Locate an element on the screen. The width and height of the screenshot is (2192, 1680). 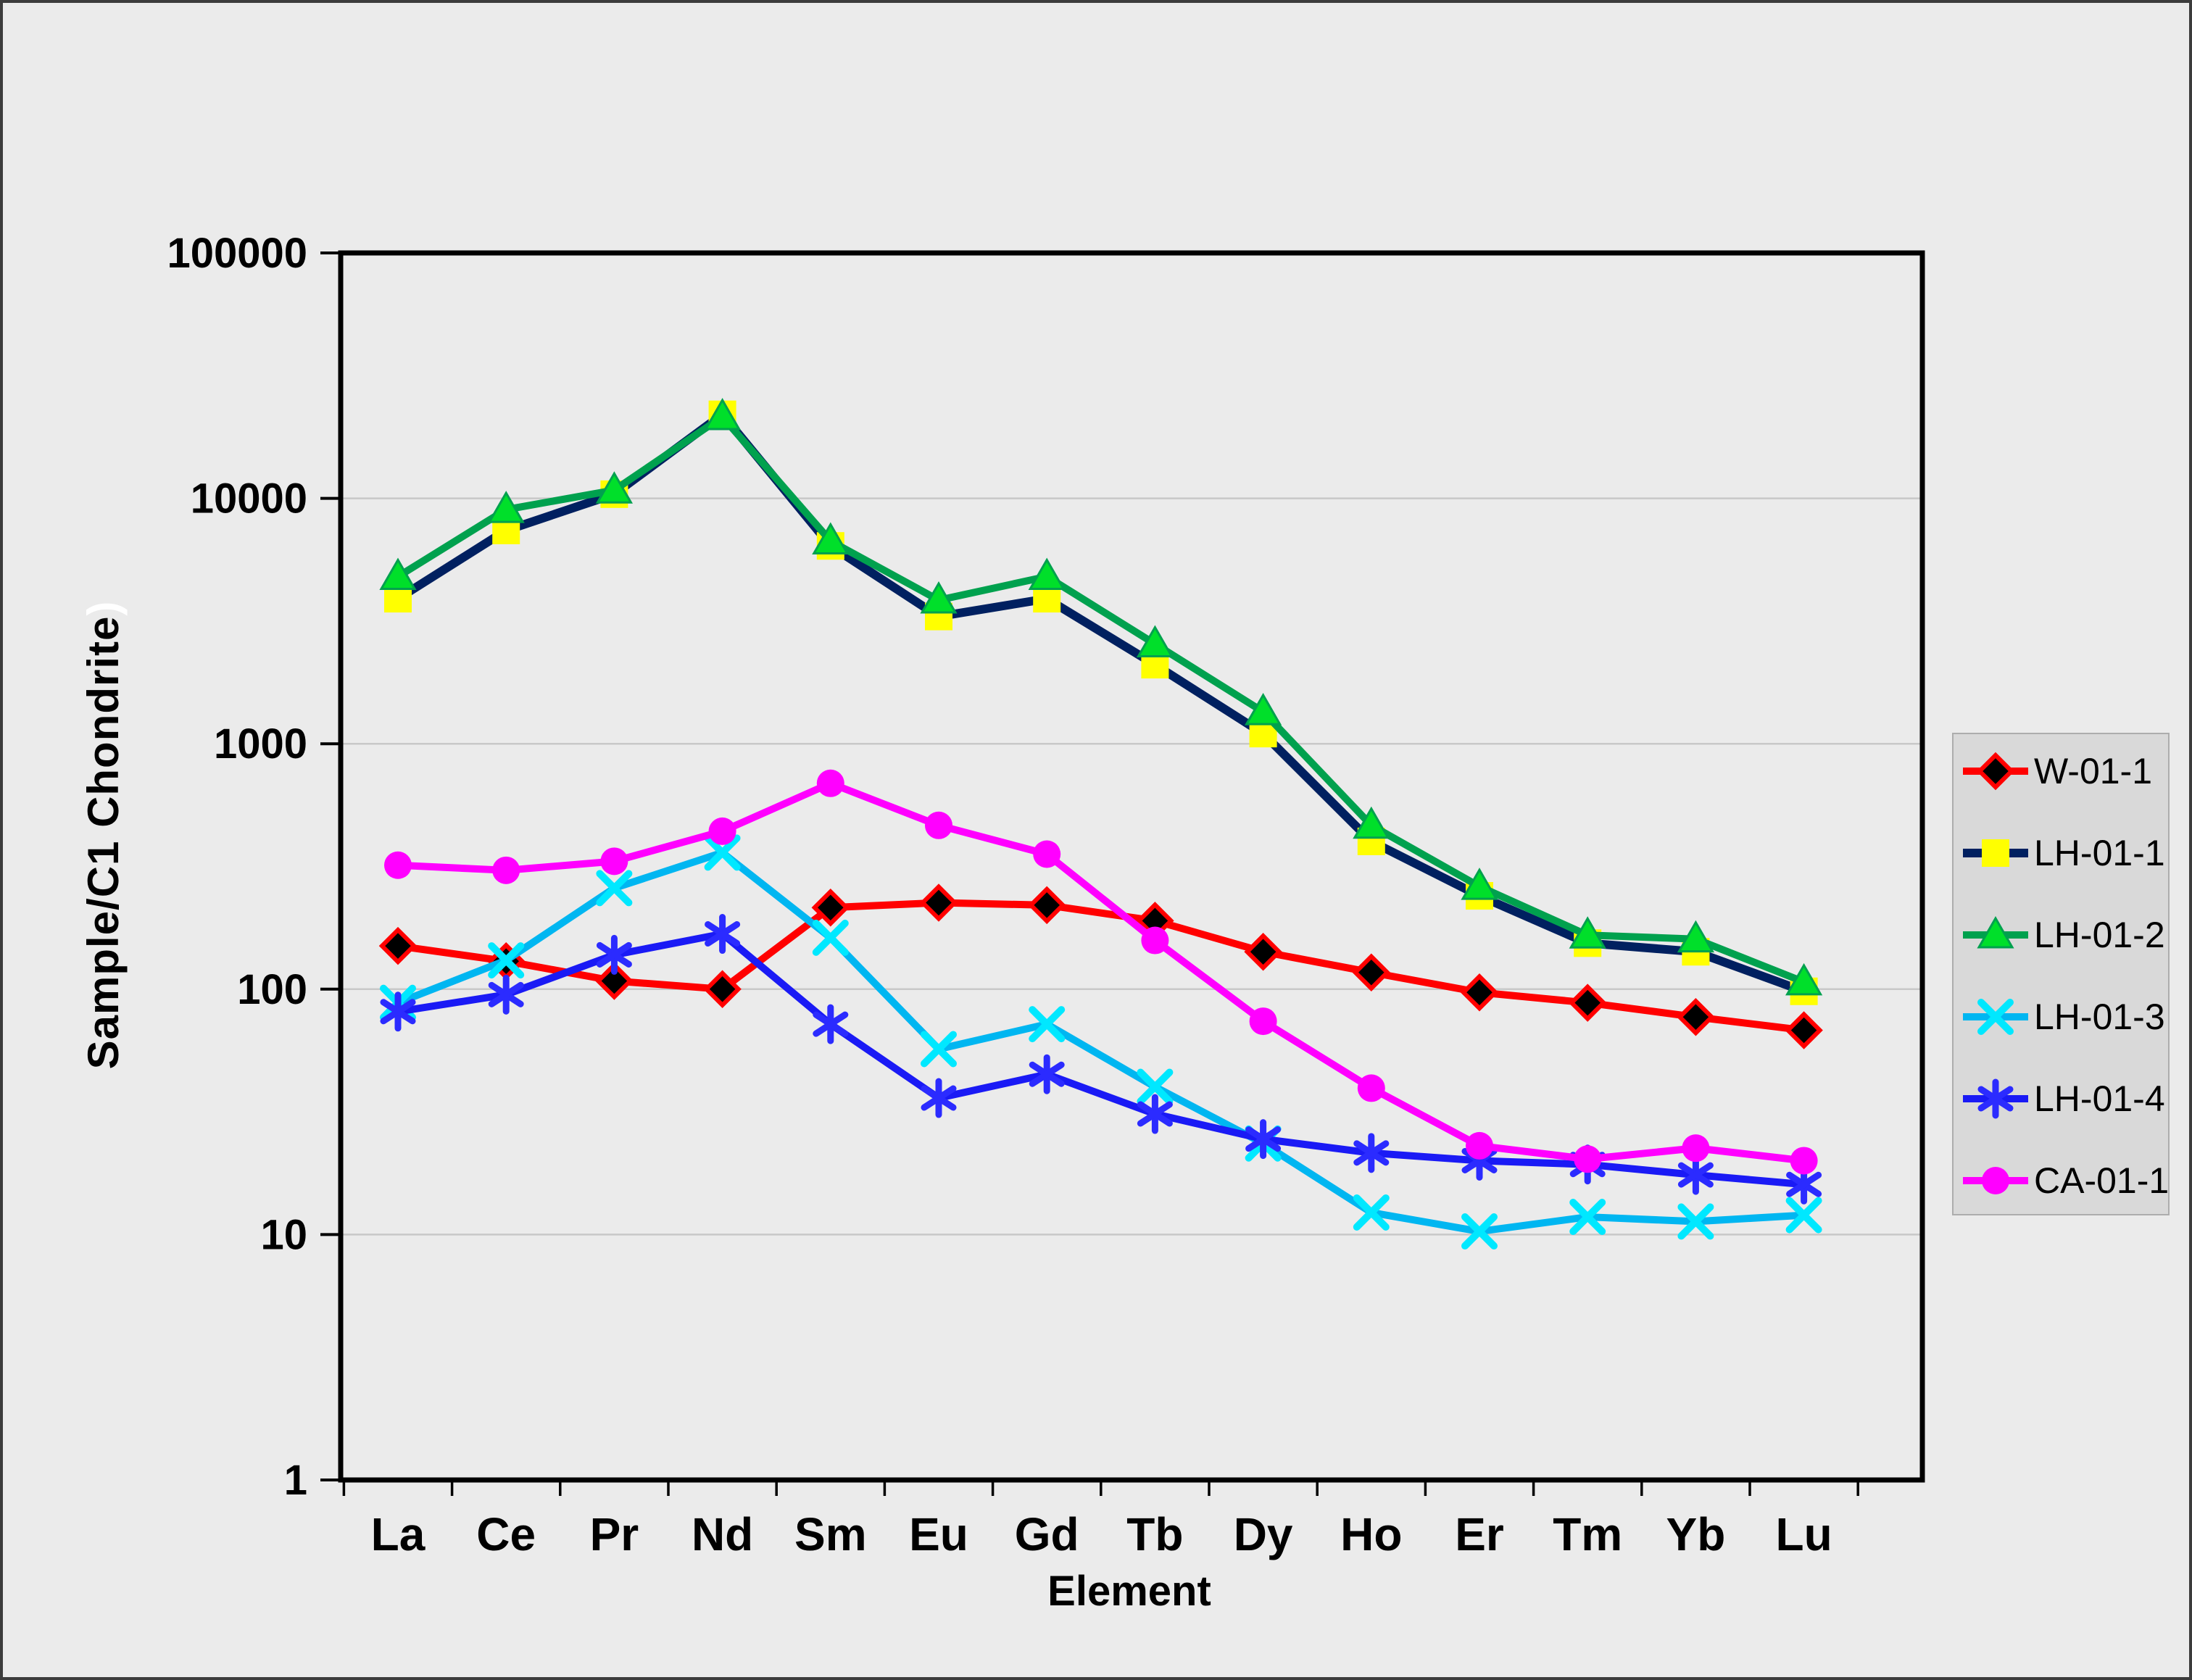
x-category-label: Er is located at coordinates (1479, 1534).